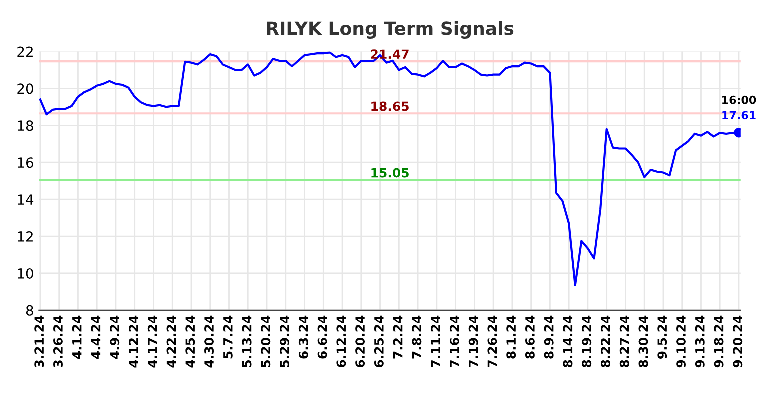 This screenshot has height=398, width=784. Describe the element at coordinates (25, 52) in the screenshot. I see `y-tick-label: 22` at that location.